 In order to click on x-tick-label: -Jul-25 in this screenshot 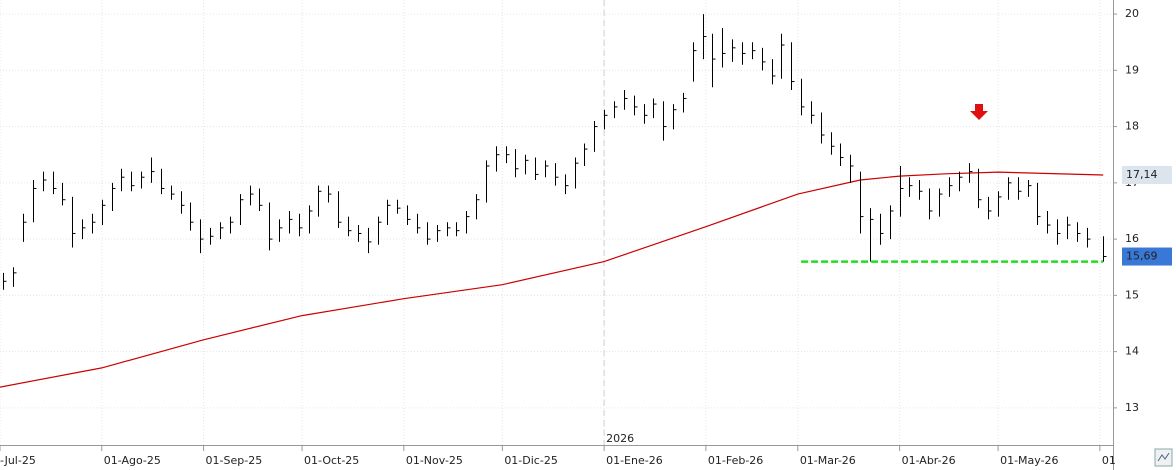, I will do `click(18, 460)`.